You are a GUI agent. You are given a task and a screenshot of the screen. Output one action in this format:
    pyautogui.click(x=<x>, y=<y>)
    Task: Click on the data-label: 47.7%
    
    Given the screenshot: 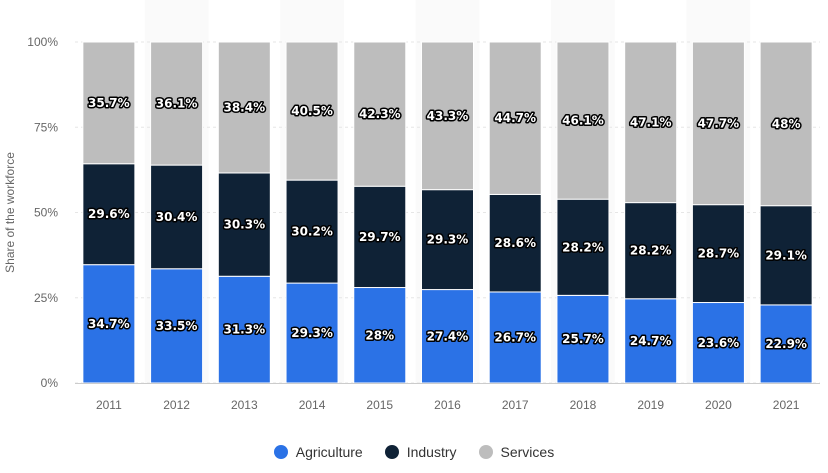 What is the action you would take?
    pyautogui.click(x=719, y=123)
    